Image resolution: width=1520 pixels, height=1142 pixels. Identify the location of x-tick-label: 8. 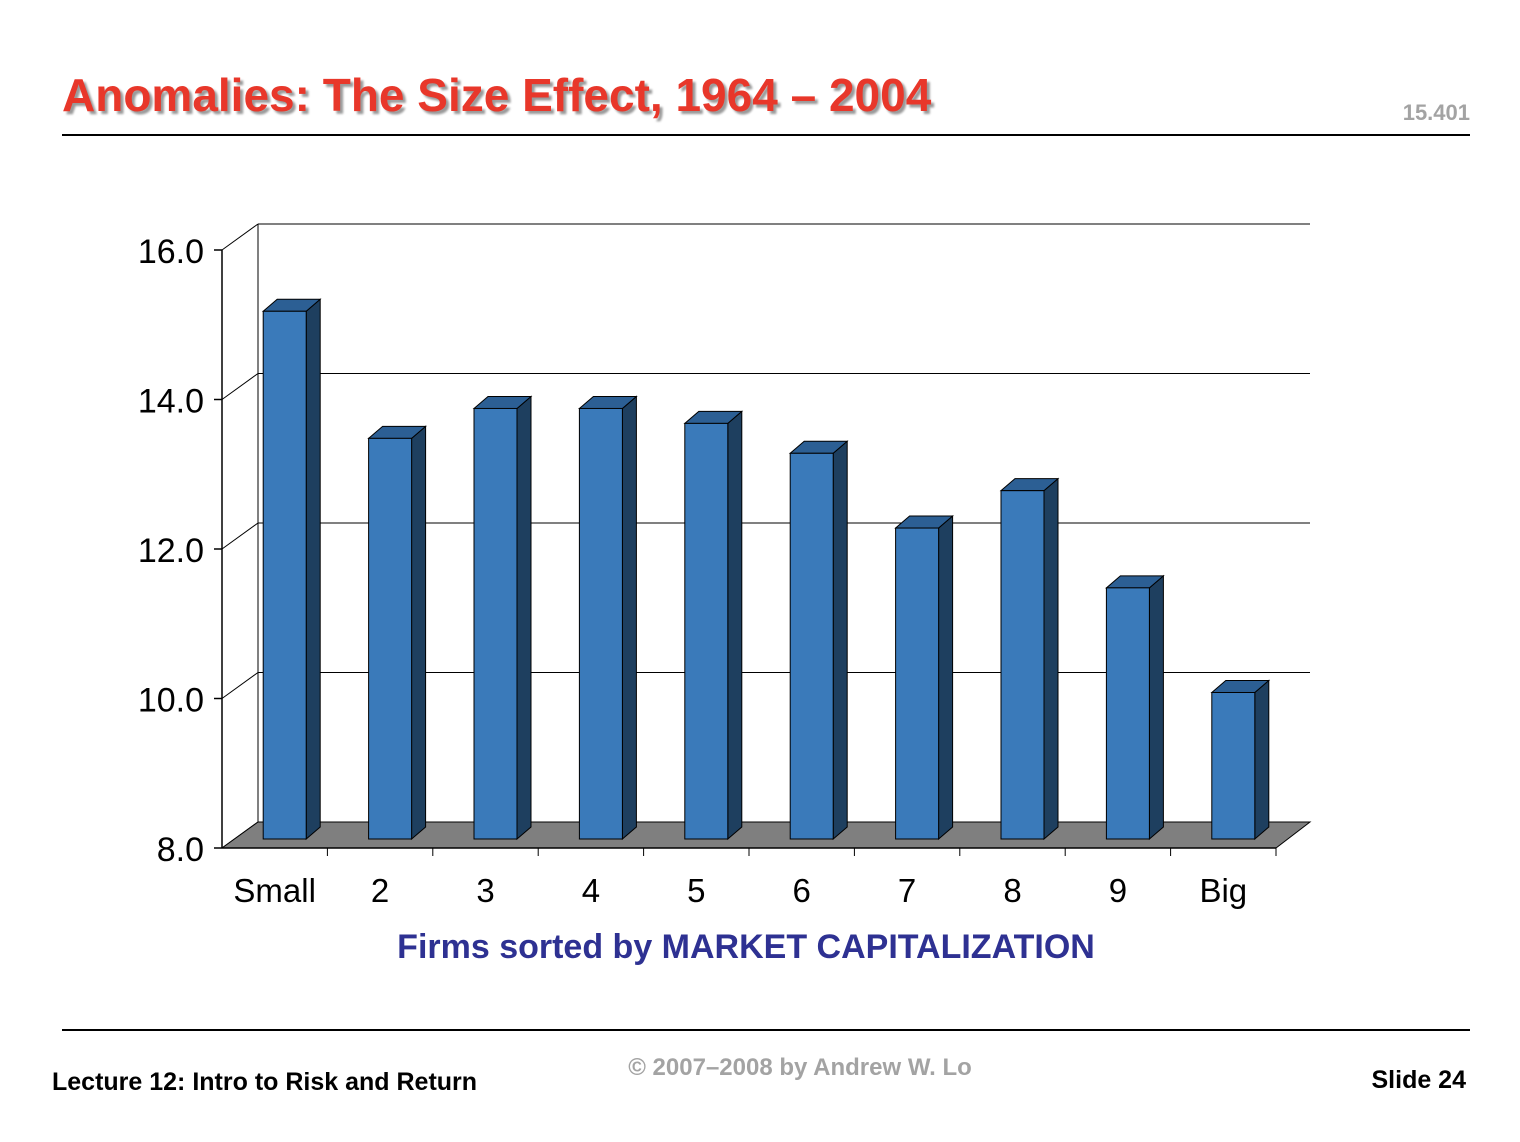
(1012, 890).